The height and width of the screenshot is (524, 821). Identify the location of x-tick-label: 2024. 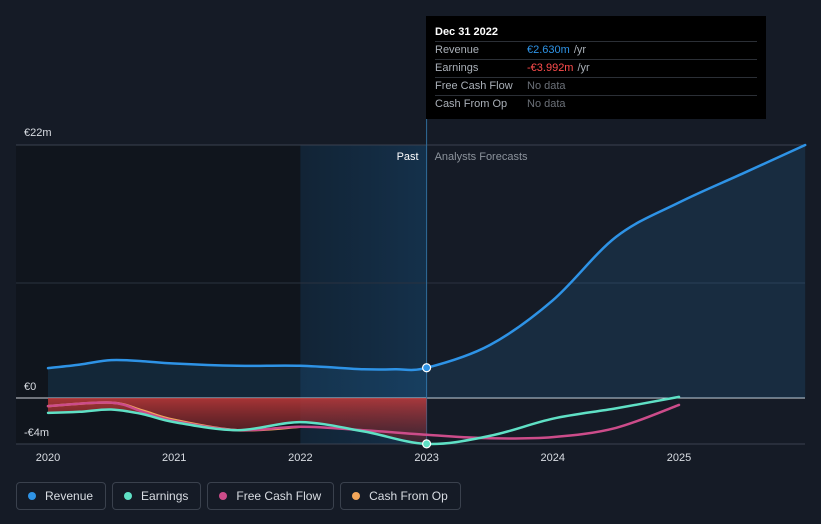
(553, 458).